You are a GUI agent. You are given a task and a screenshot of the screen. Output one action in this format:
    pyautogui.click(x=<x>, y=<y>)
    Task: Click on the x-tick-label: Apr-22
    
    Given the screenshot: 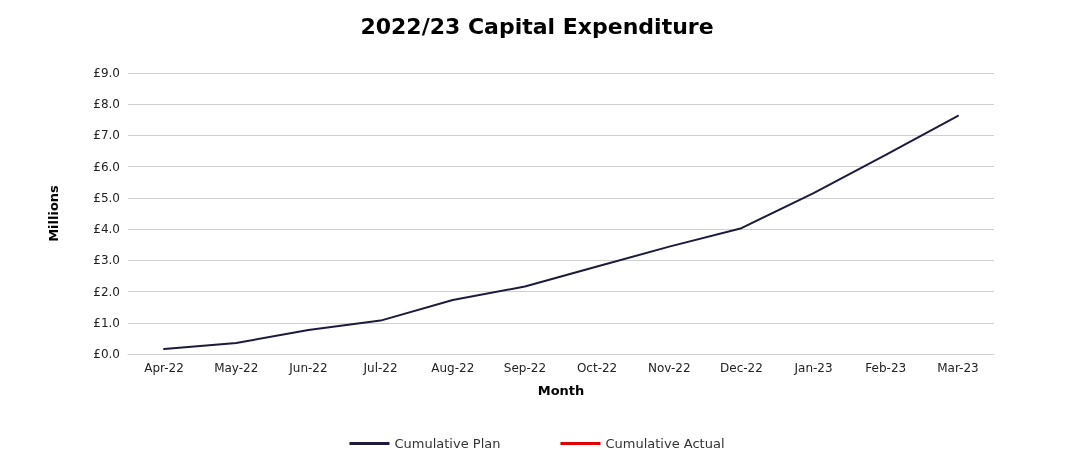 What is the action you would take?
    pyautogui.click(x=164, y=368)
    